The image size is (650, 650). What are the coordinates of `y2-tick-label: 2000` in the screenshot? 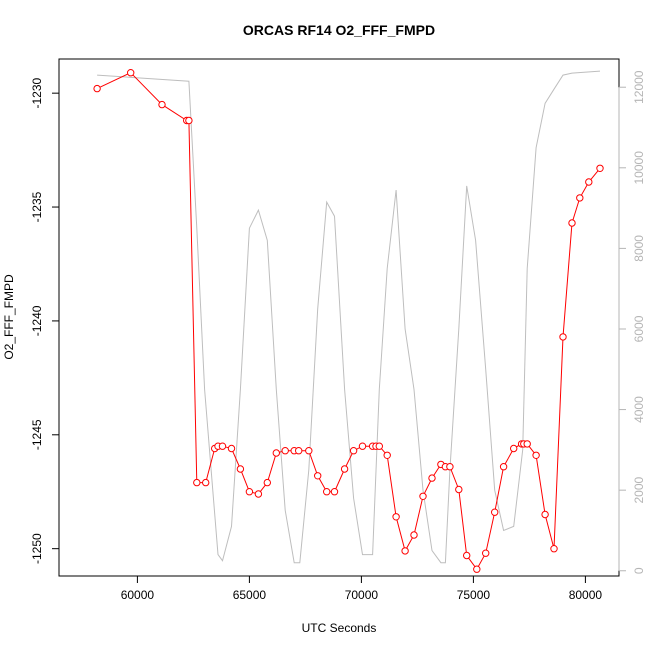 It's located at (639, 489).